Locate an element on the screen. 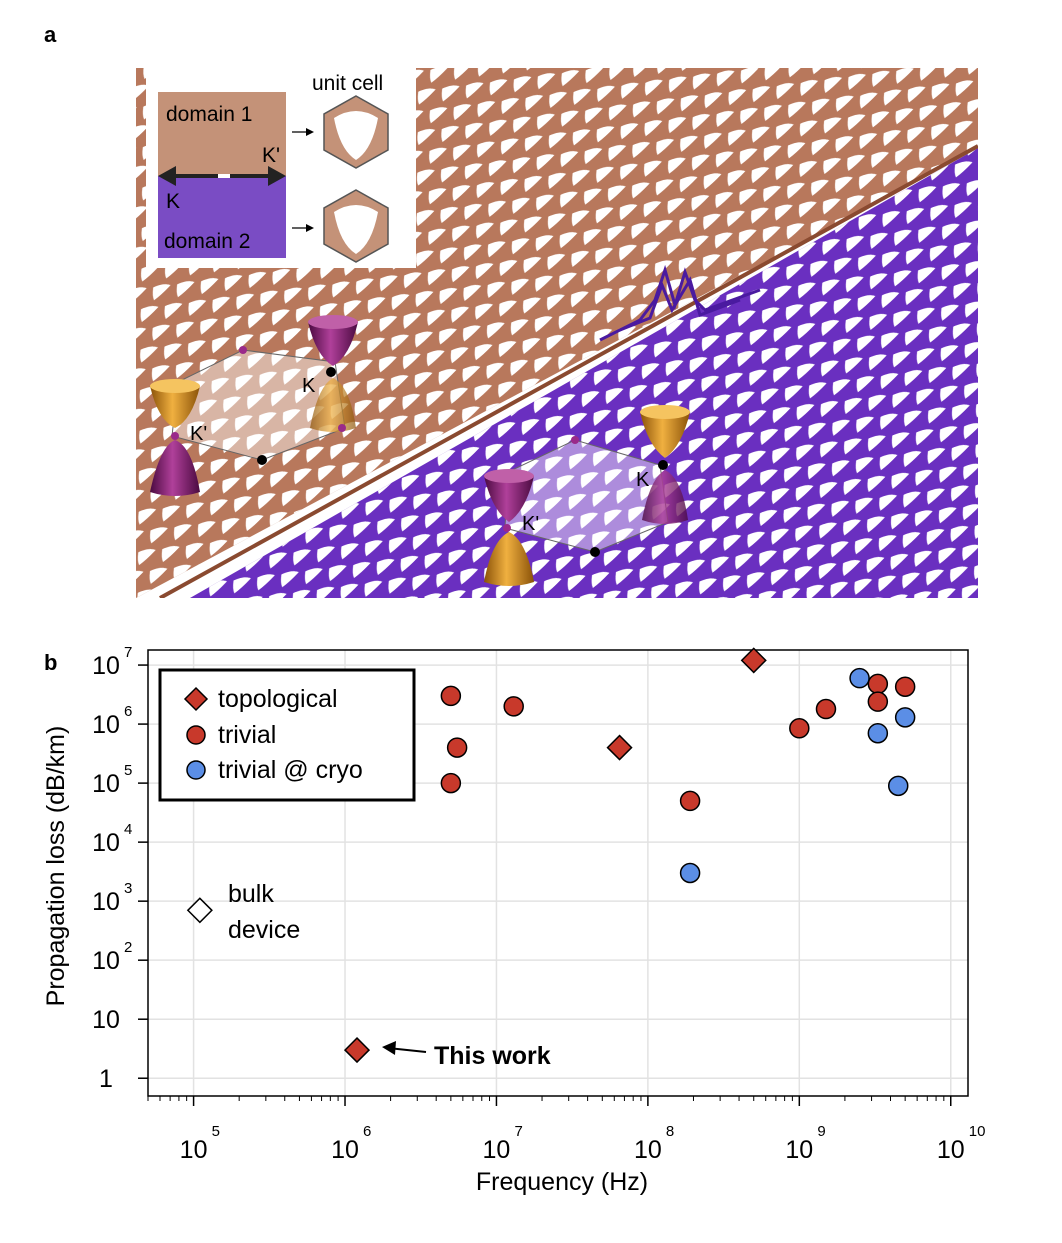 The height and width of the screenshot is (1243, 1062). legend-trivial-marker is located at coordinates (196, 735).